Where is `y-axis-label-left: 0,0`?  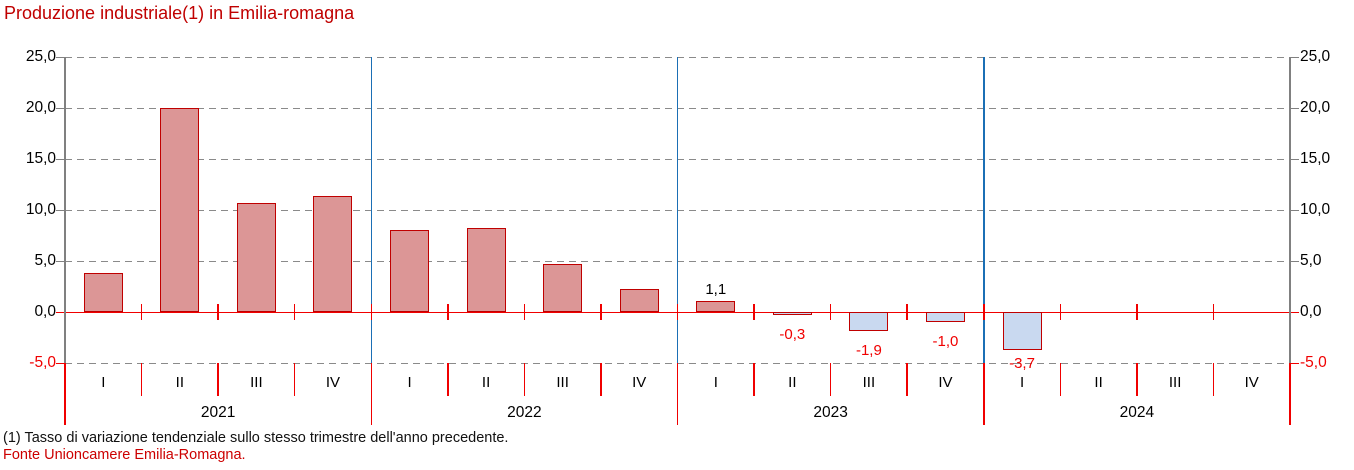
y-axis-label-left: 0,0 is located at coordinates (45, 311).